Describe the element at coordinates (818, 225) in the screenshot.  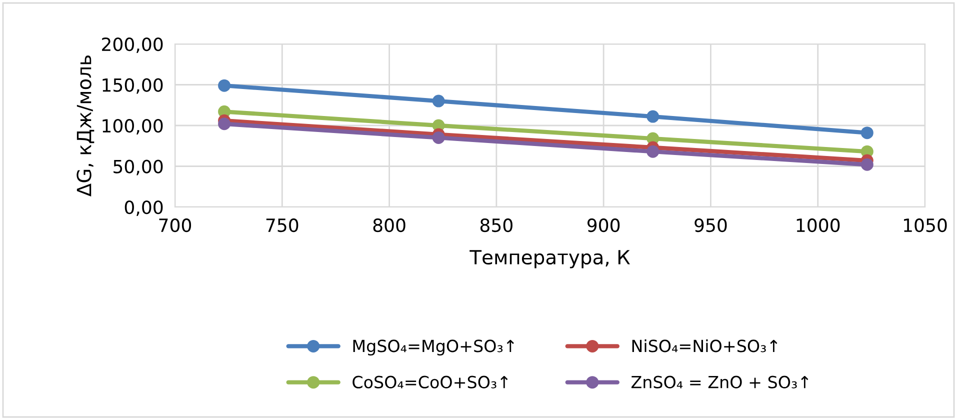
I see `x-tick-label: 1000` at that location.